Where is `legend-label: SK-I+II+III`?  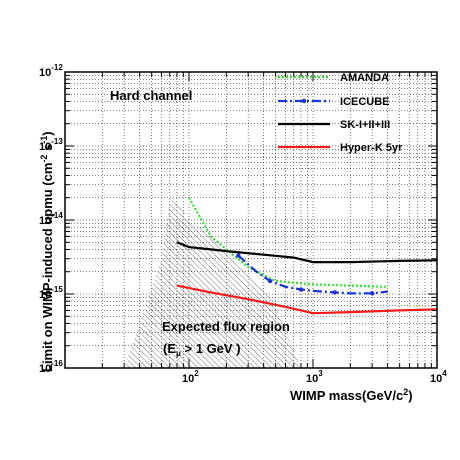 legend-label: SK-I+II+III is located at coordinates (365, 125).